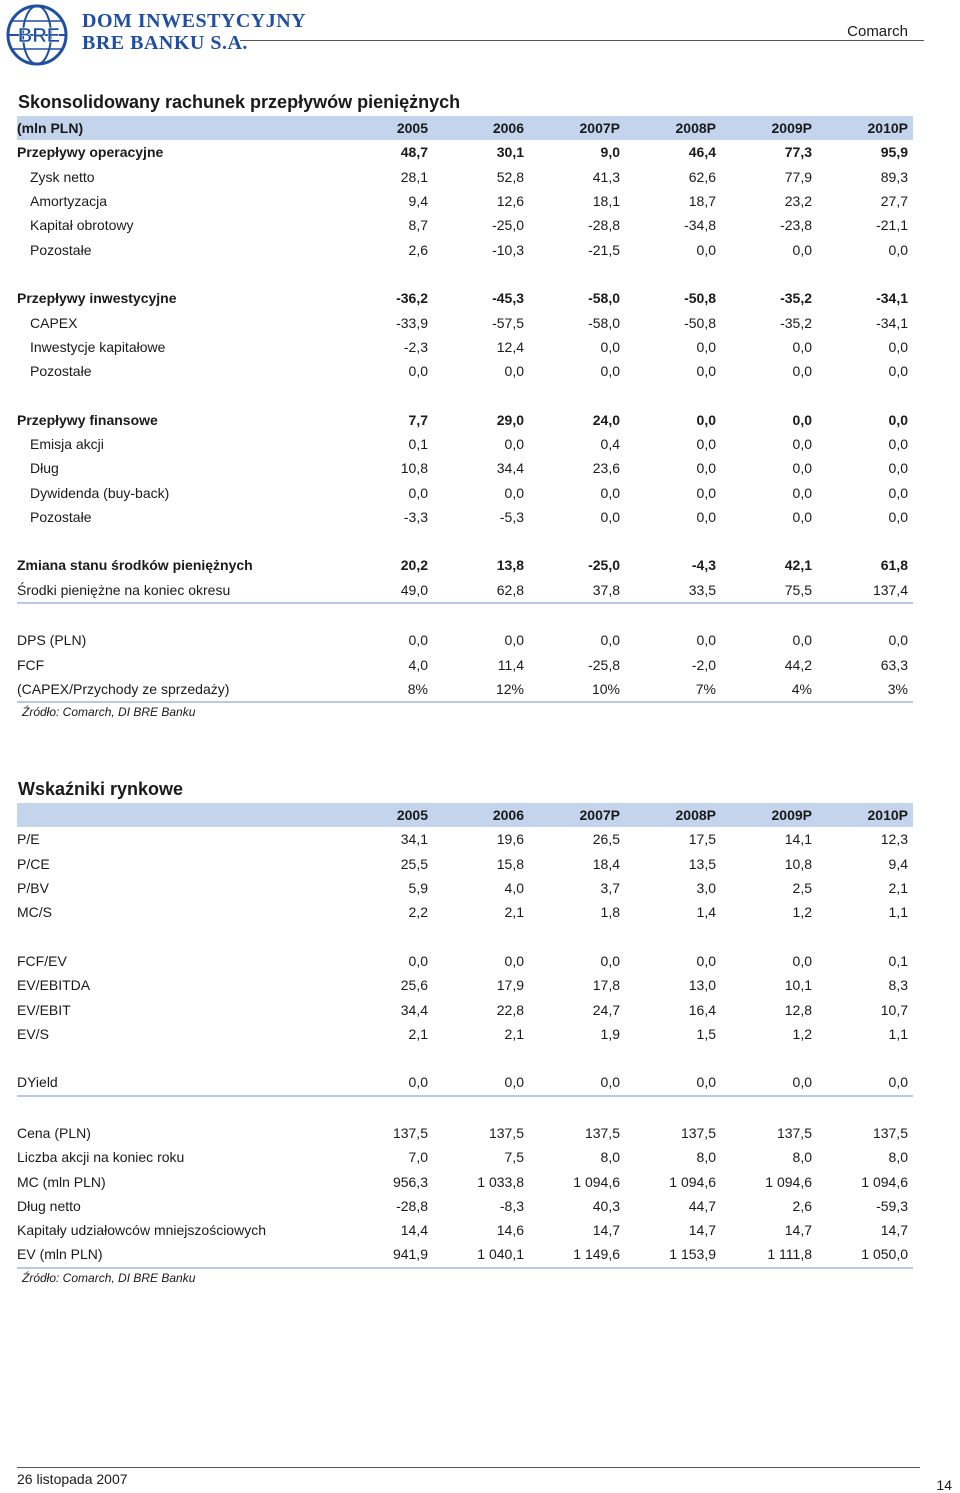 This screenshot has width=960, height=1493. Describe the element at coordinates (508, 225) in the screenshot. I see `value-cell: -25,0` at that location.